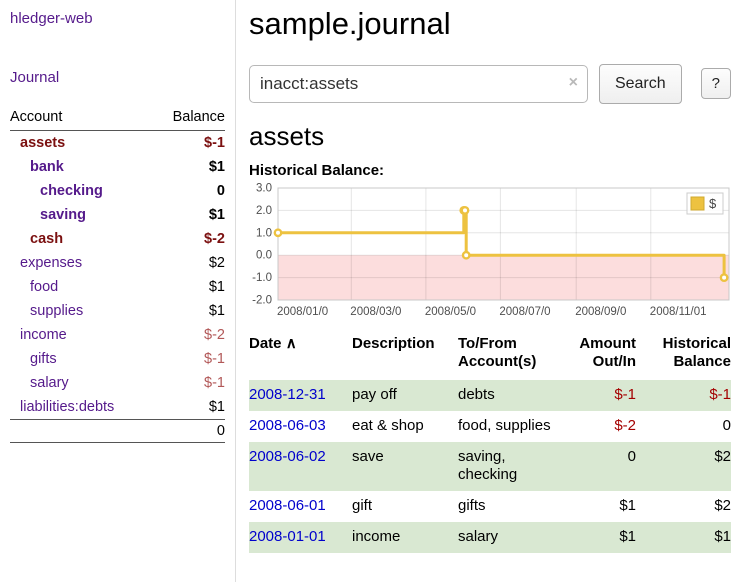 The width and height of the screenshot is (742, 582). Describe the element at coordinates (117, 77) in the screenshot. I see `sidebar-nav: Journal` at that location.